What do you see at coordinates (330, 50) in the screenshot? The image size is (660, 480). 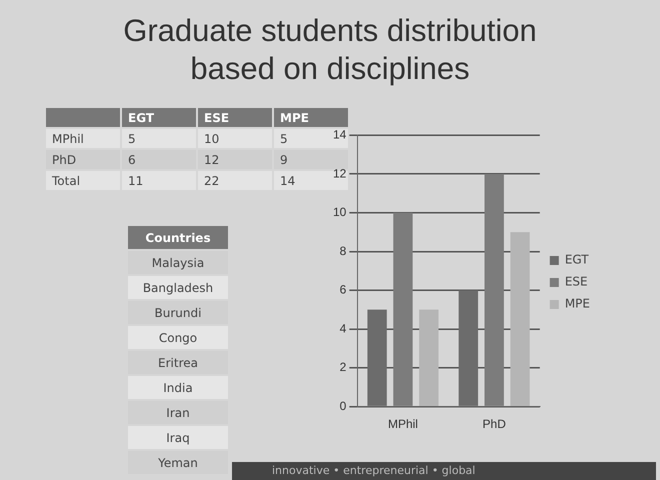 I see `chart-title: Graduate students distribution based on disciplines` at bounding box center [330, 50].